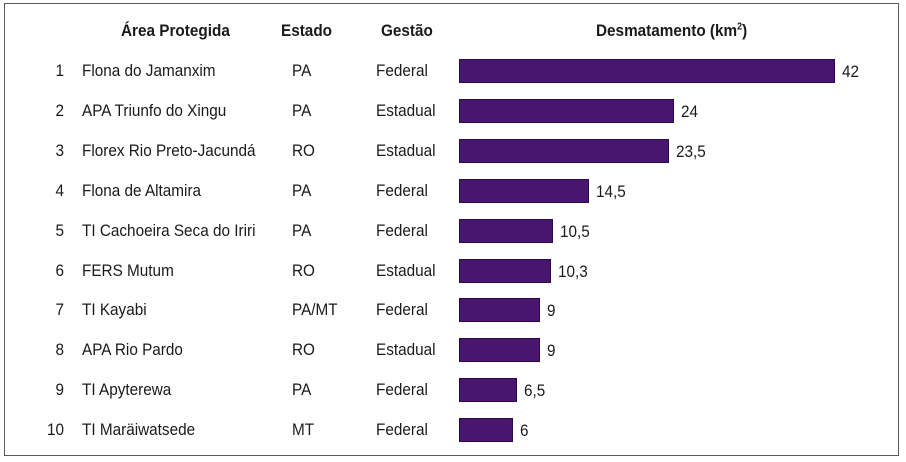 This screenshot has height=462, width=906. Describe the element at coordinates (142, 190) in the screenshot. I see `row-area-name: Flona de Altamira` at that location.